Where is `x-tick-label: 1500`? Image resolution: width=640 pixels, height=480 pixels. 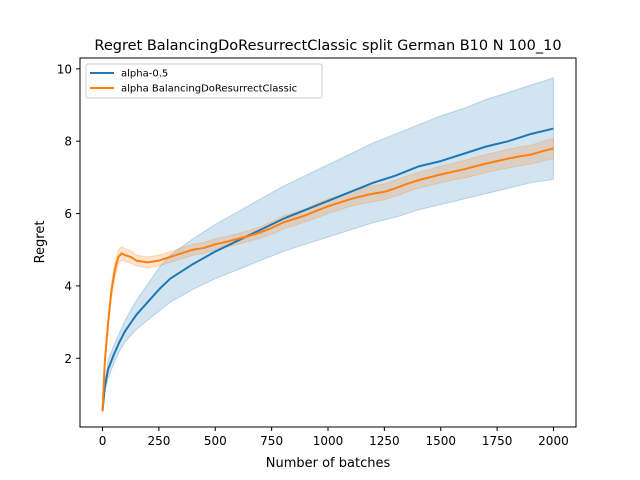
x-tick-label: 1500 is located at coordinates (440, 441).